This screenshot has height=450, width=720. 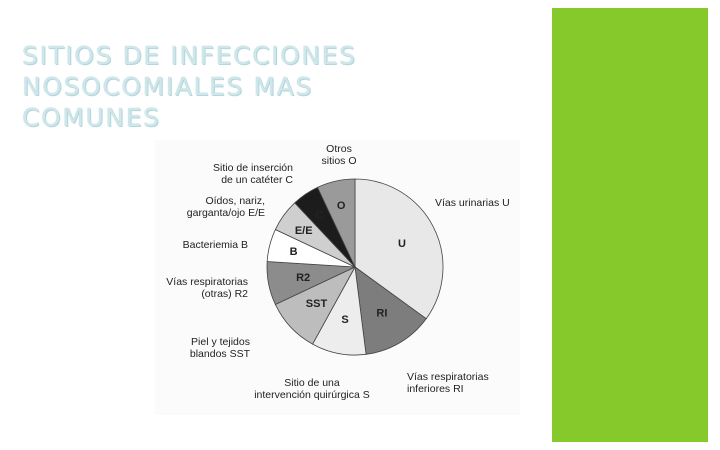 I want to click on slice-label-line: Bacteriemia B, so click(x=215, y=245).